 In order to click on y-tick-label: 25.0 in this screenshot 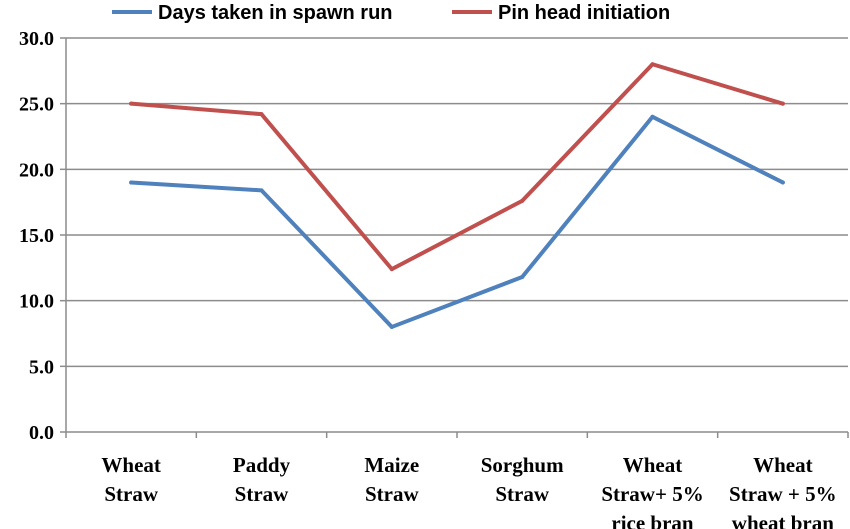, I will do `click(36, 105)`.